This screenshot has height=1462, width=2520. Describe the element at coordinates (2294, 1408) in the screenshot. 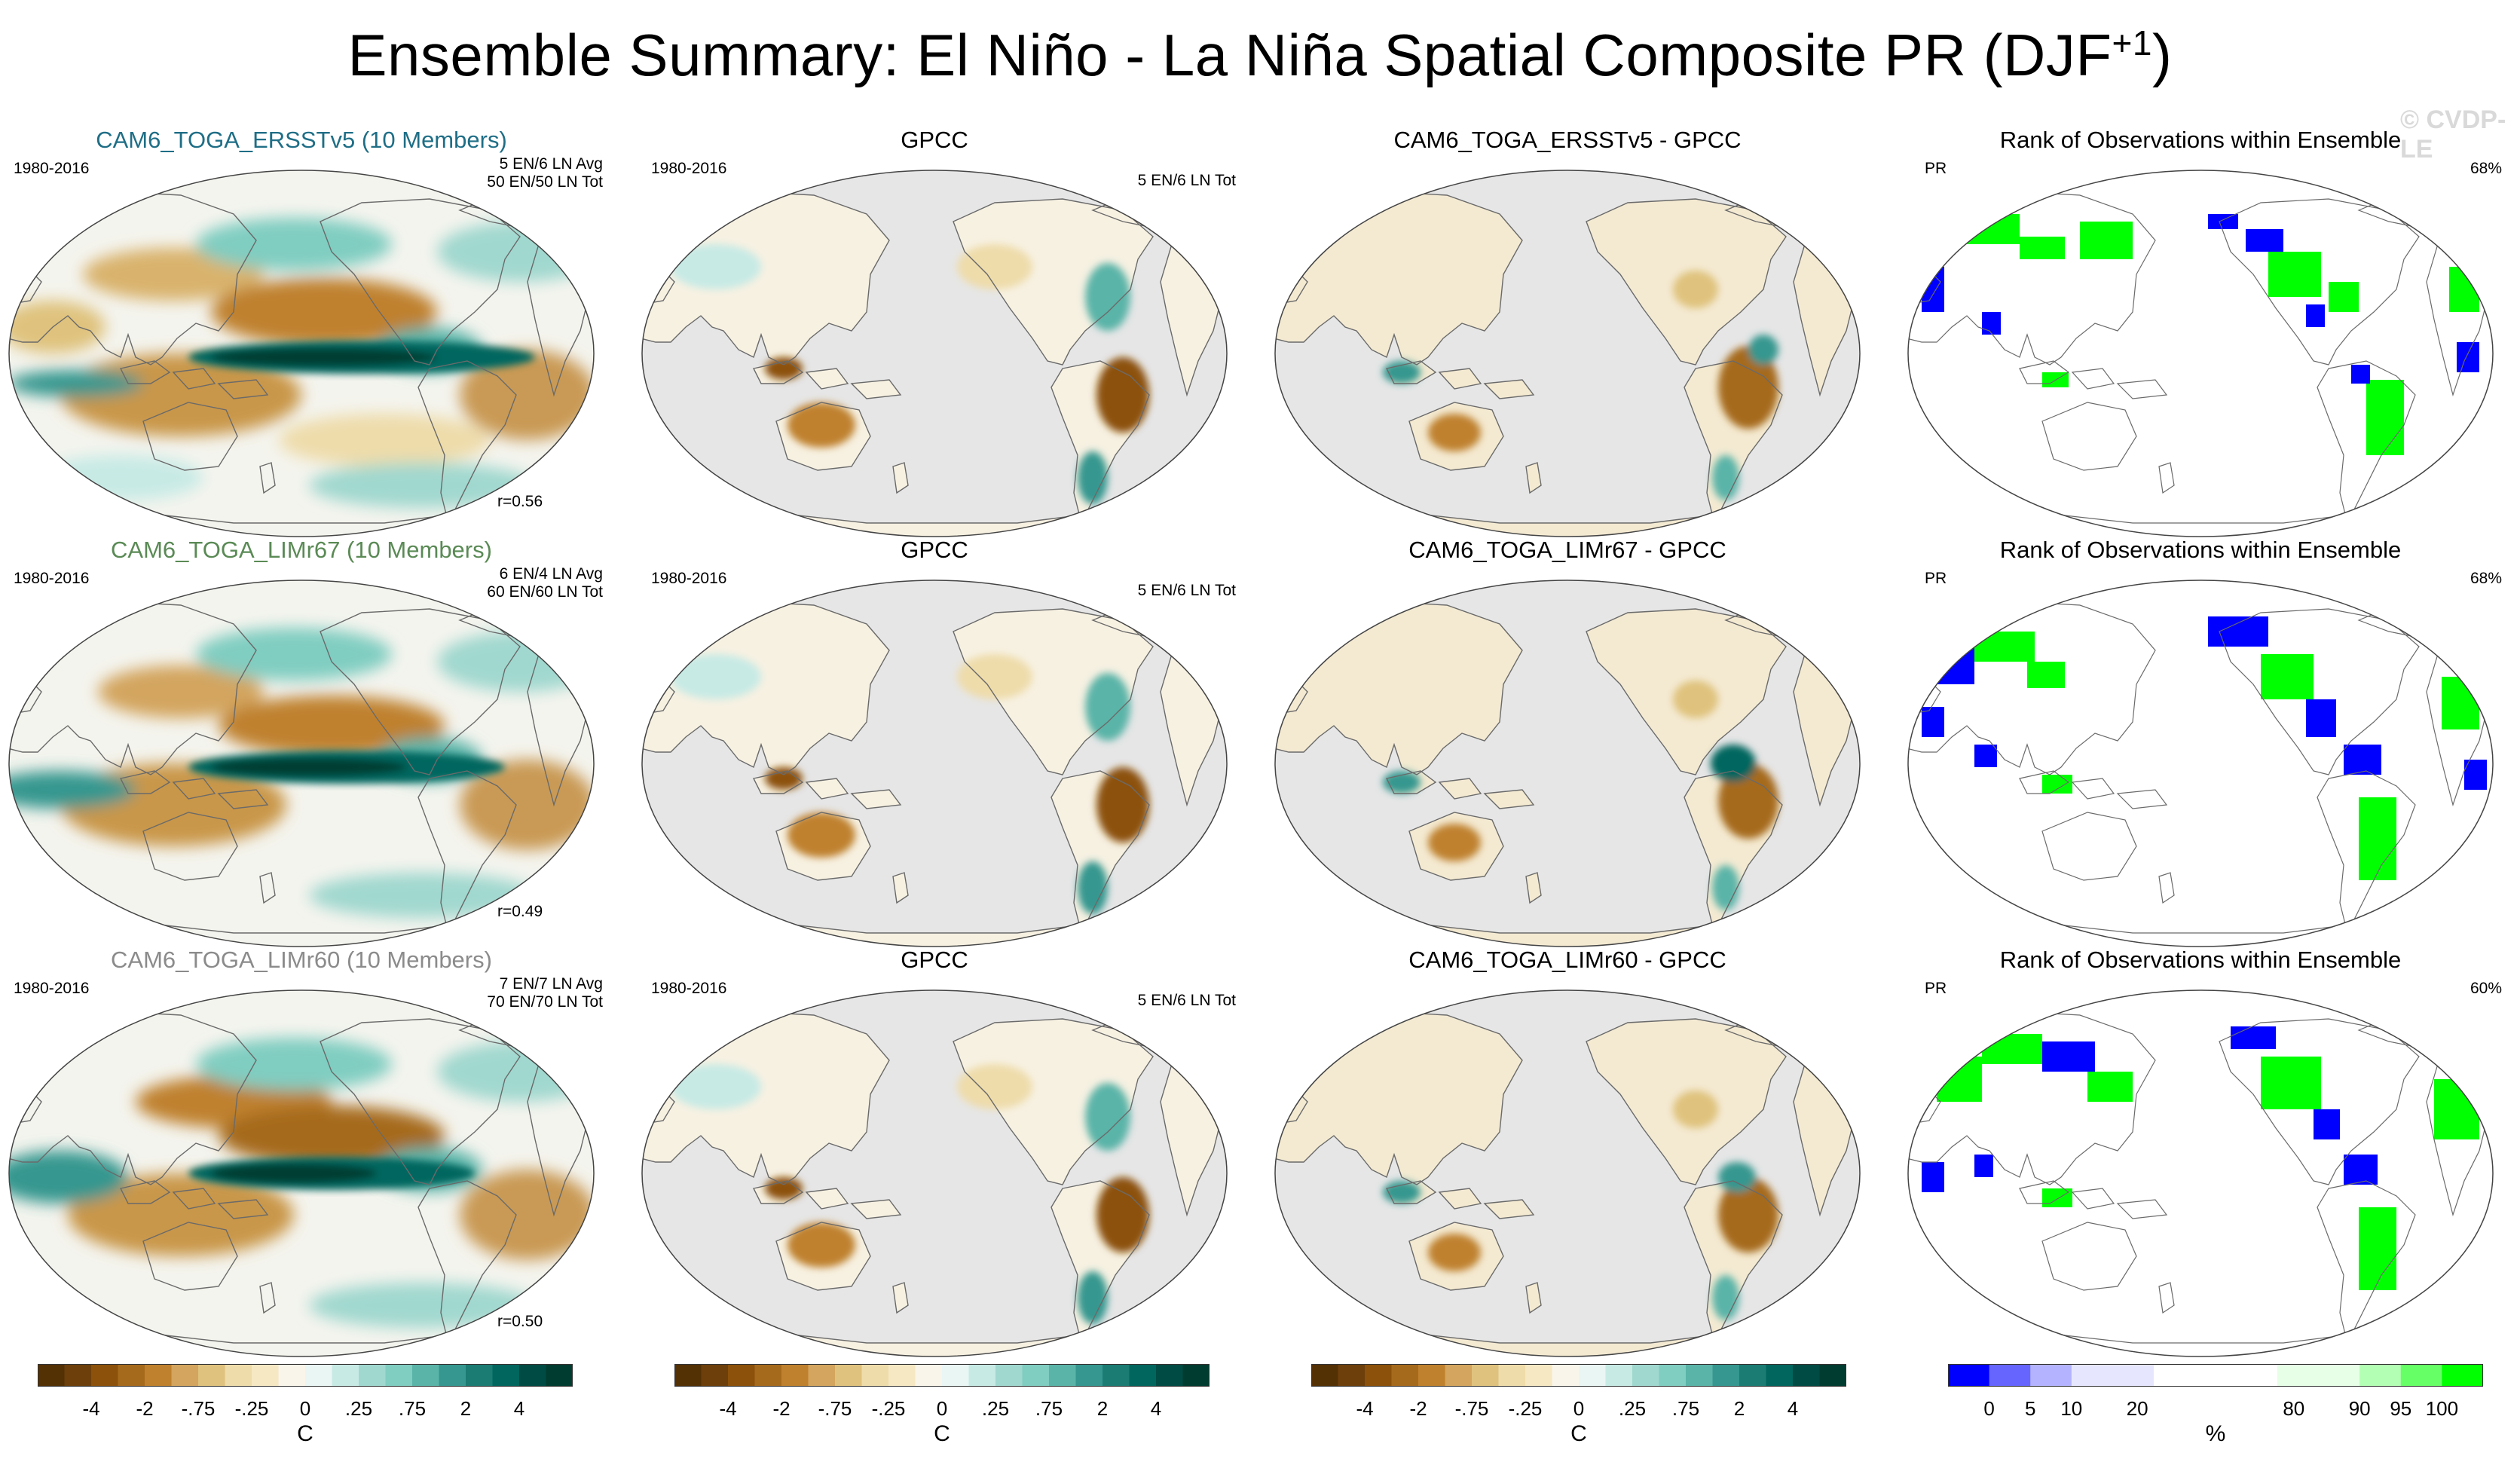

I see `colorbar-tick-label: 80` at that location.